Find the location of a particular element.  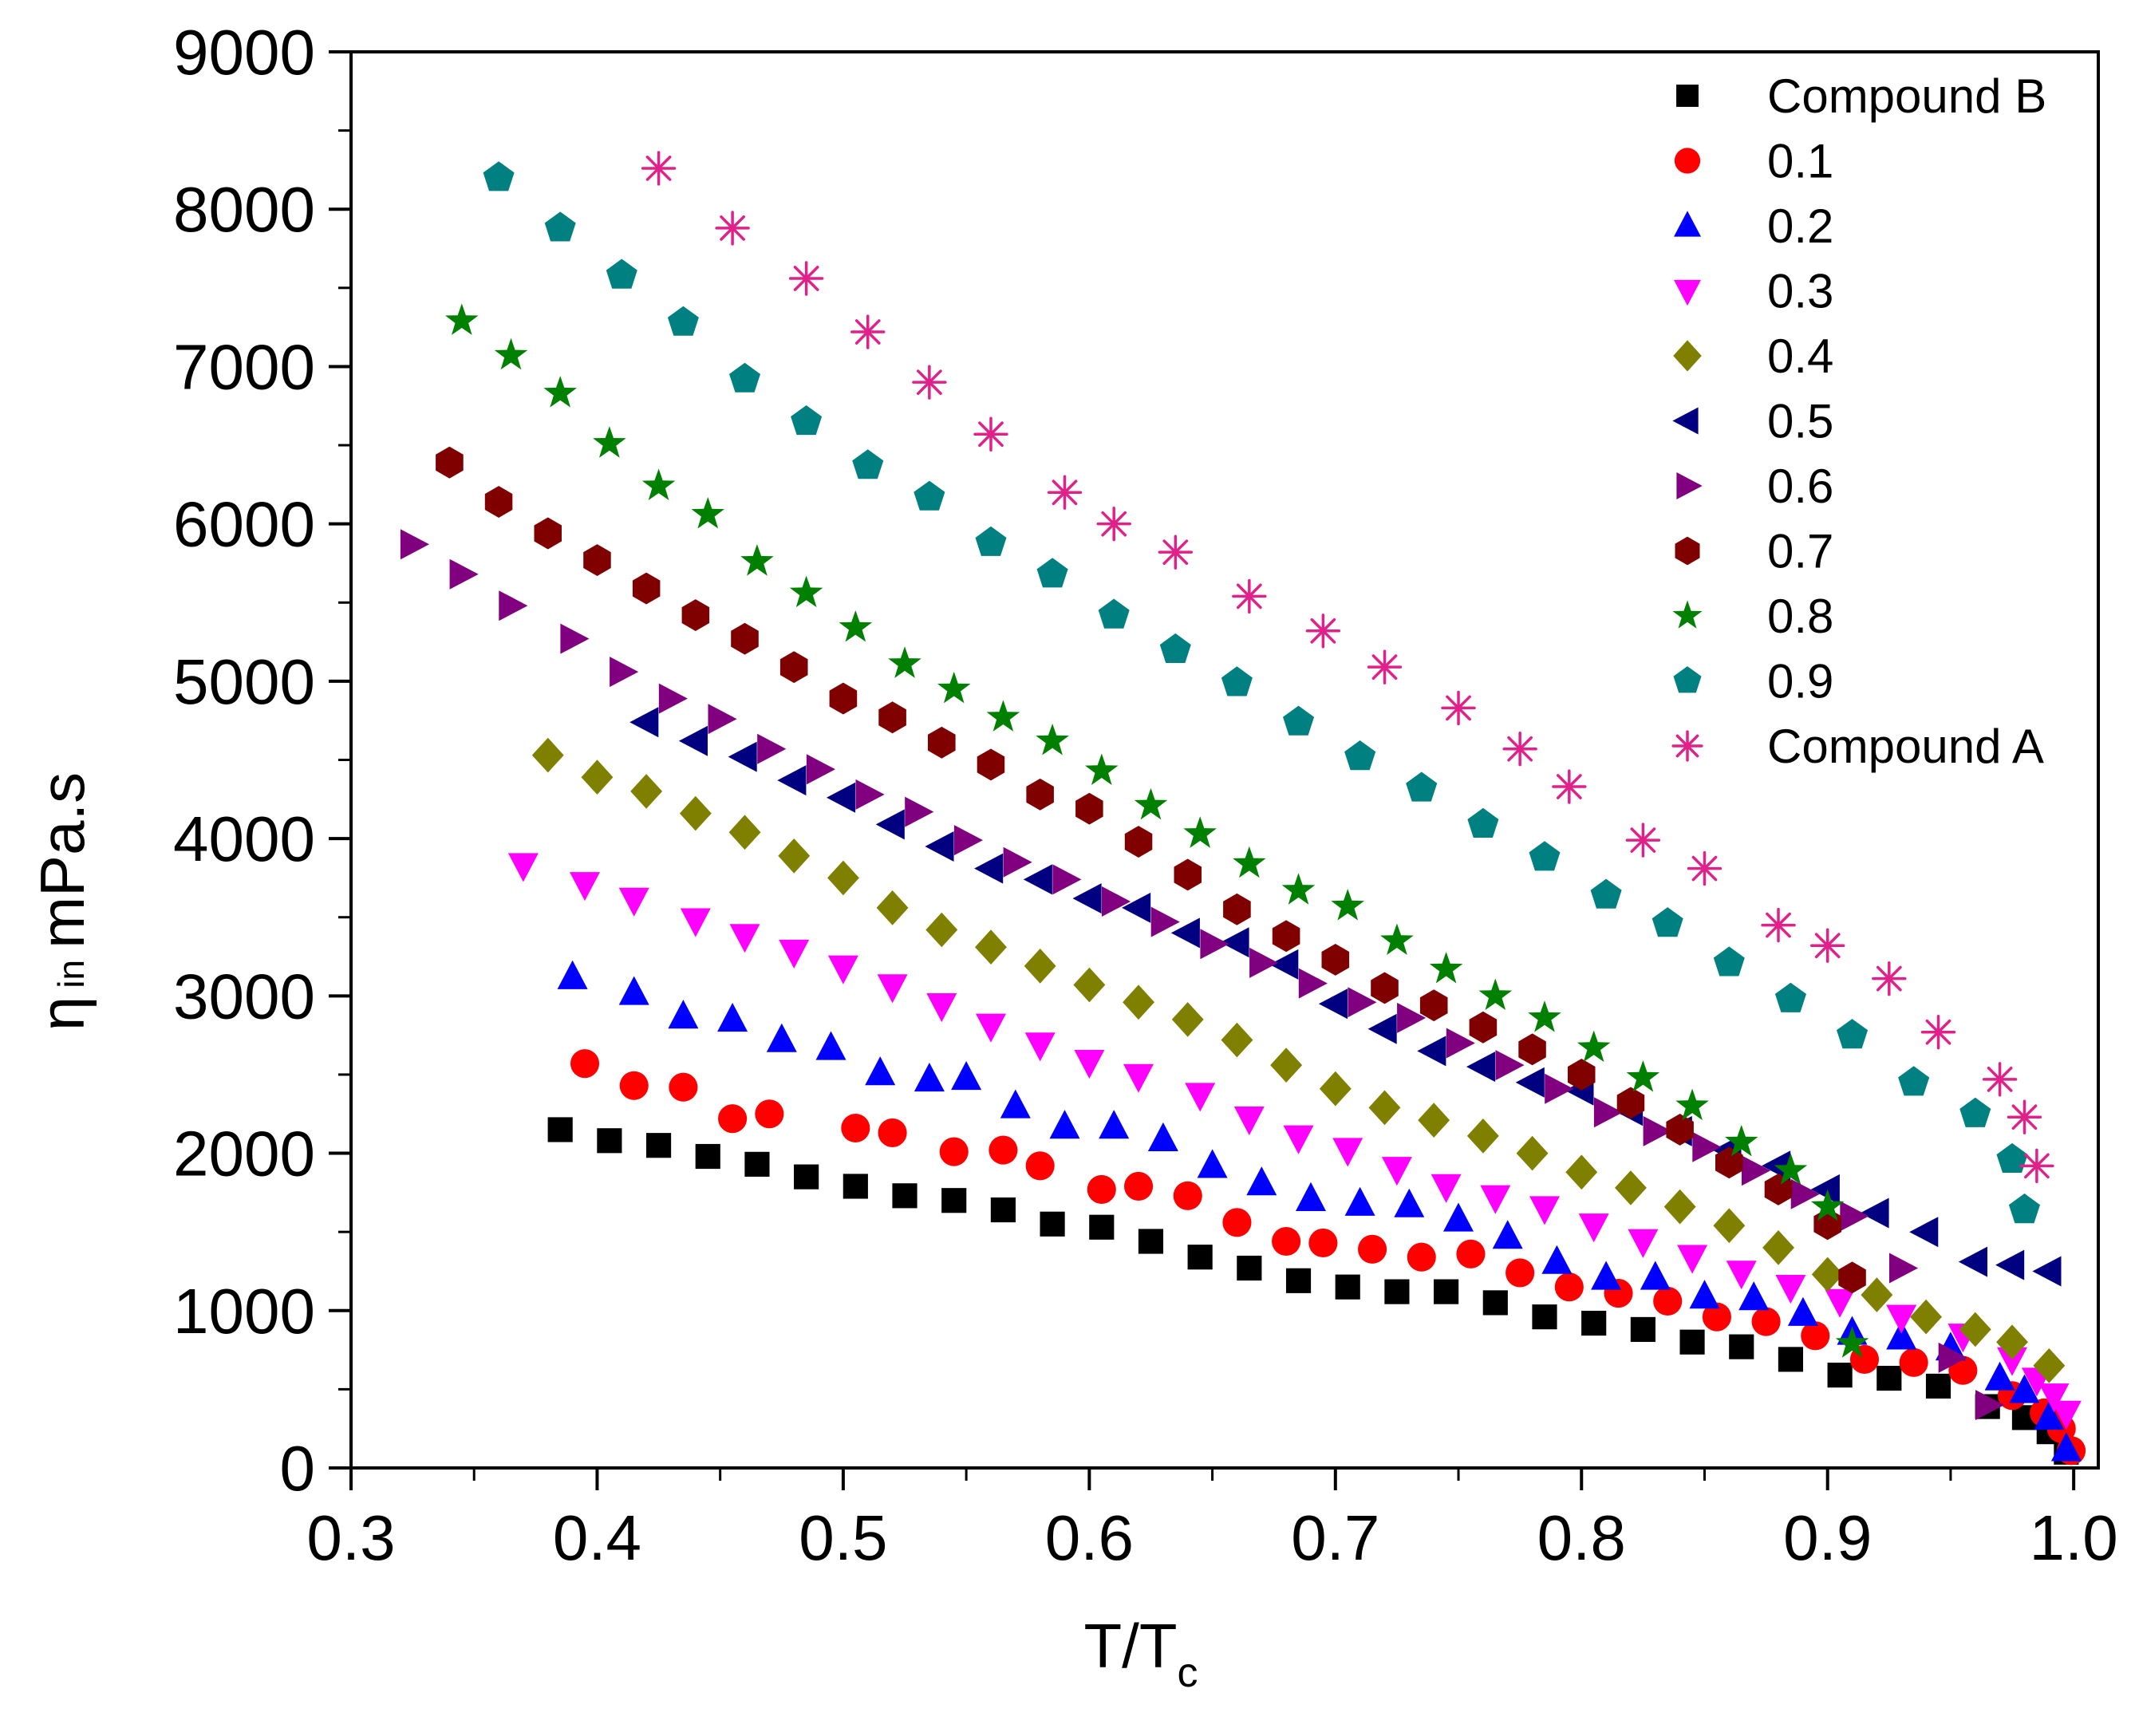

y-tick-label: 4000 is located at coordinates (244, 838).